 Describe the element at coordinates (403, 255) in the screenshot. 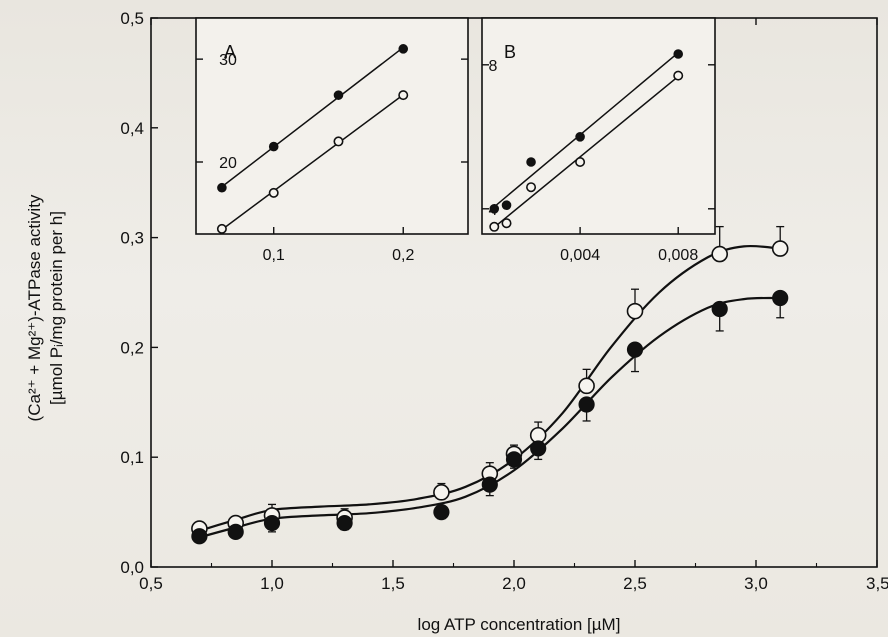

I see `A-x-tick-label: 0,2` at that location.